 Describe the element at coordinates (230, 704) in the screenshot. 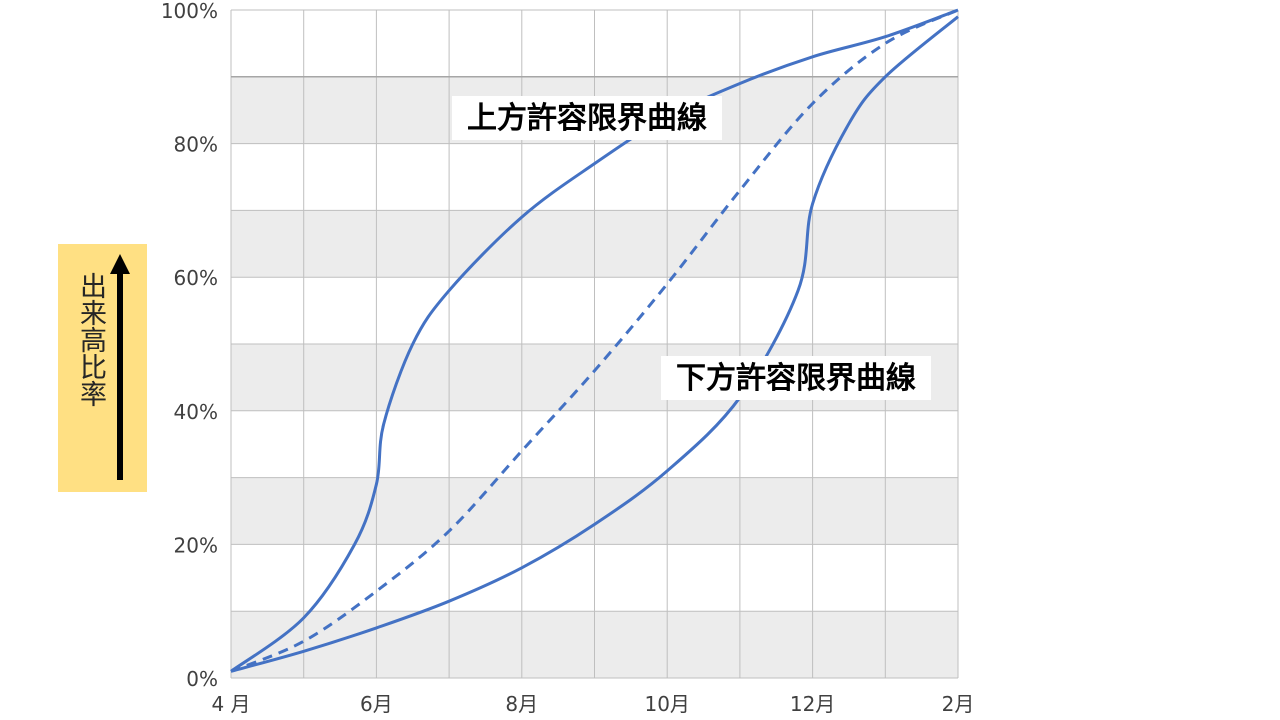

I see `x-tick-label: 4 月` at that location.